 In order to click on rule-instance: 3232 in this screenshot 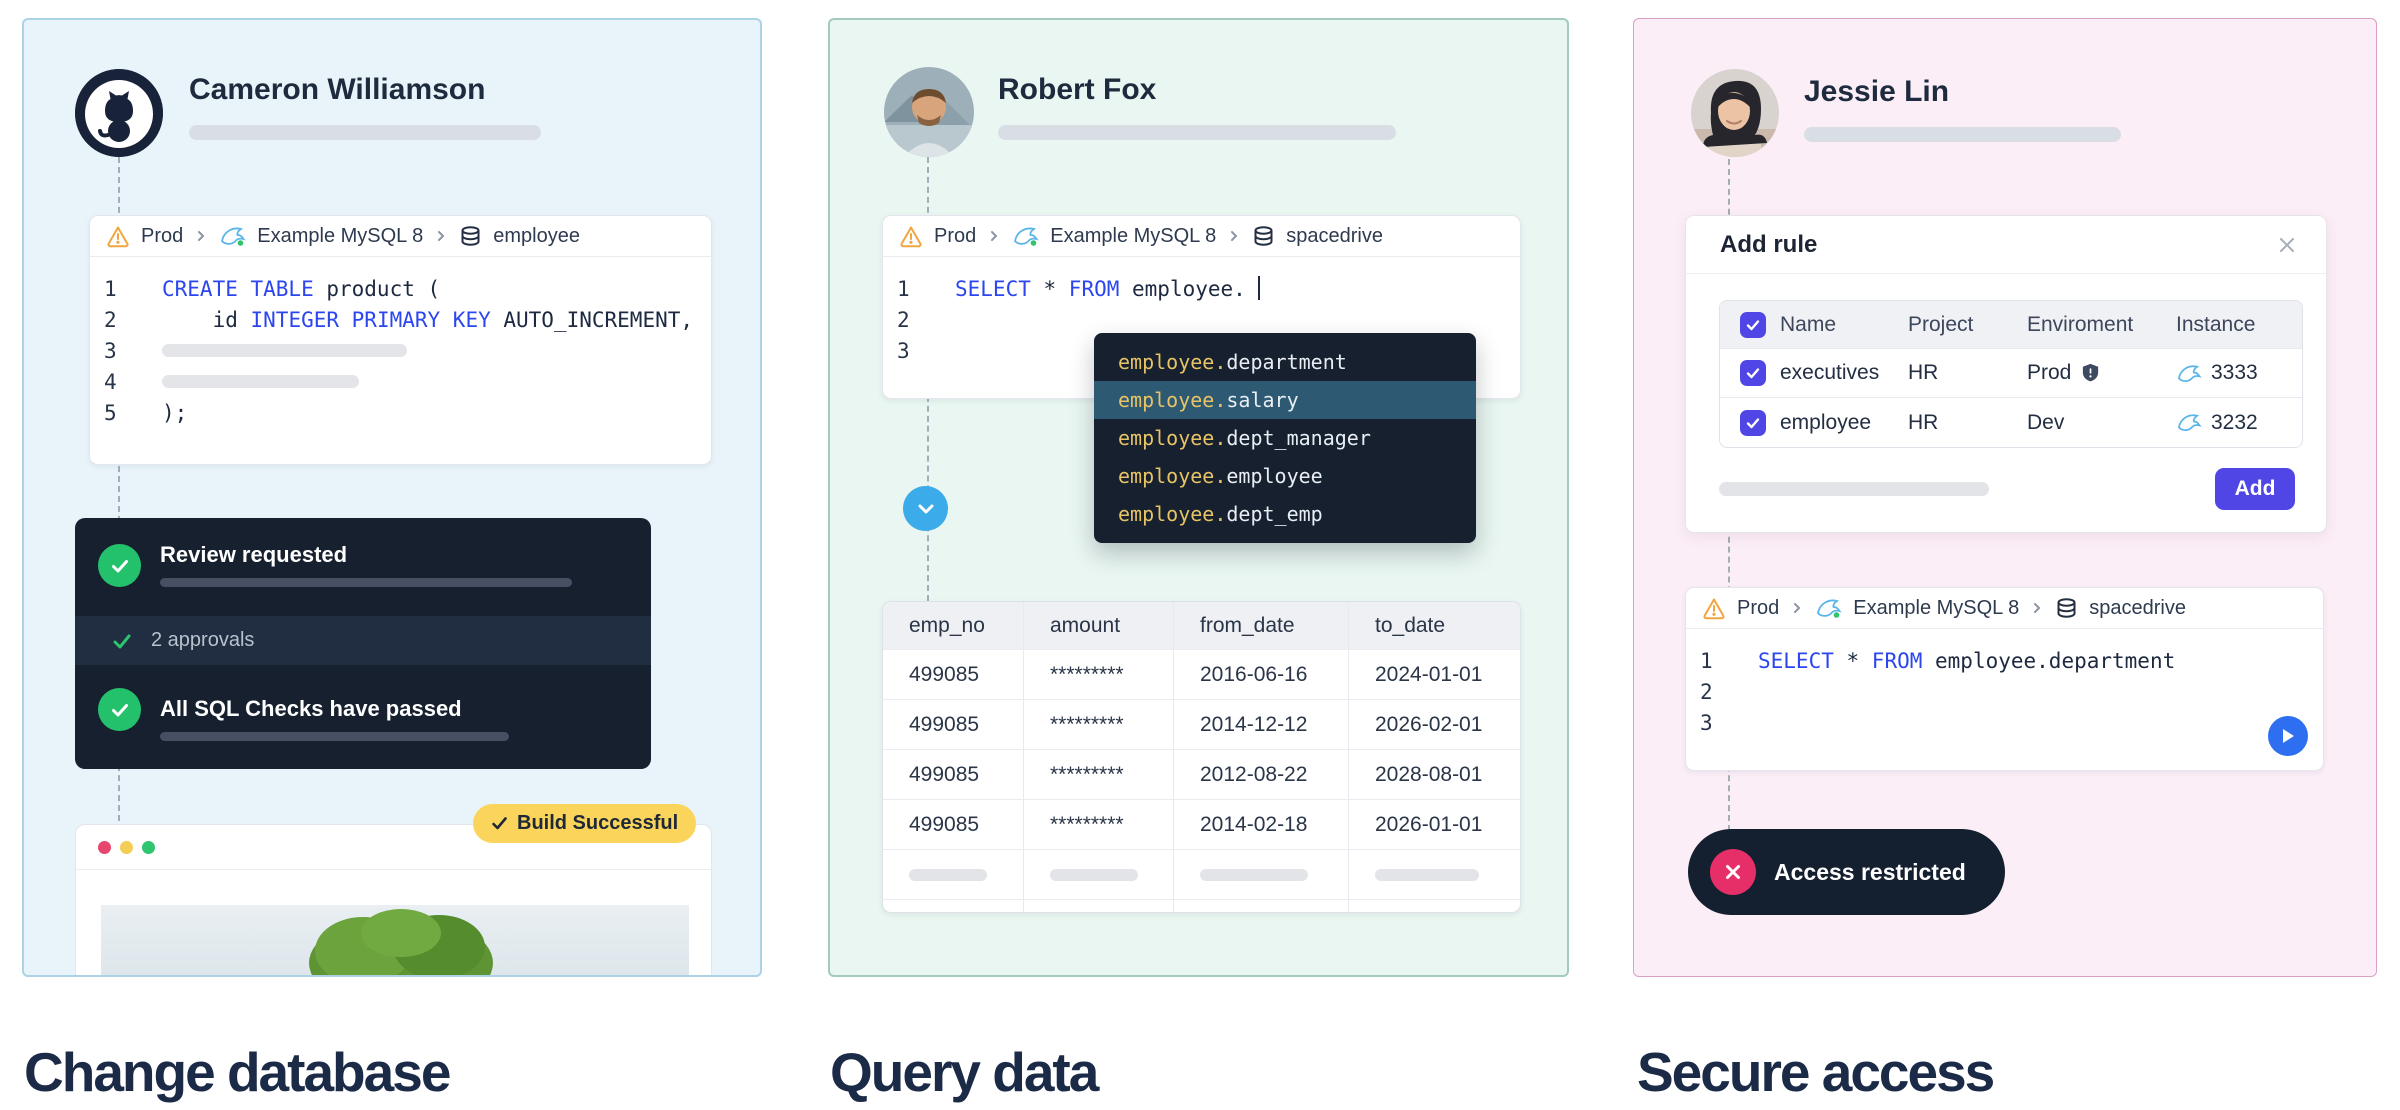, I will do `click(2217, 422)`.